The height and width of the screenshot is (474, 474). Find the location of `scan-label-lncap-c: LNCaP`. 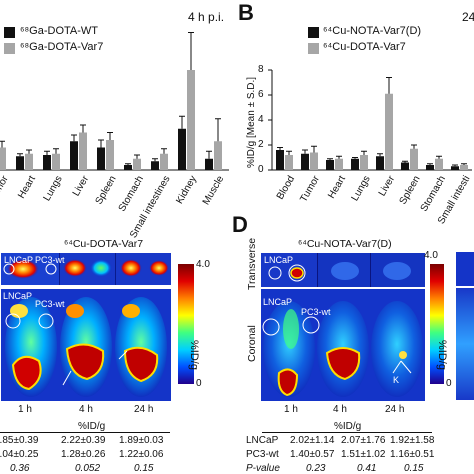

scan-label-lncap-c: LNCaP is located at coordinates (19, 260).